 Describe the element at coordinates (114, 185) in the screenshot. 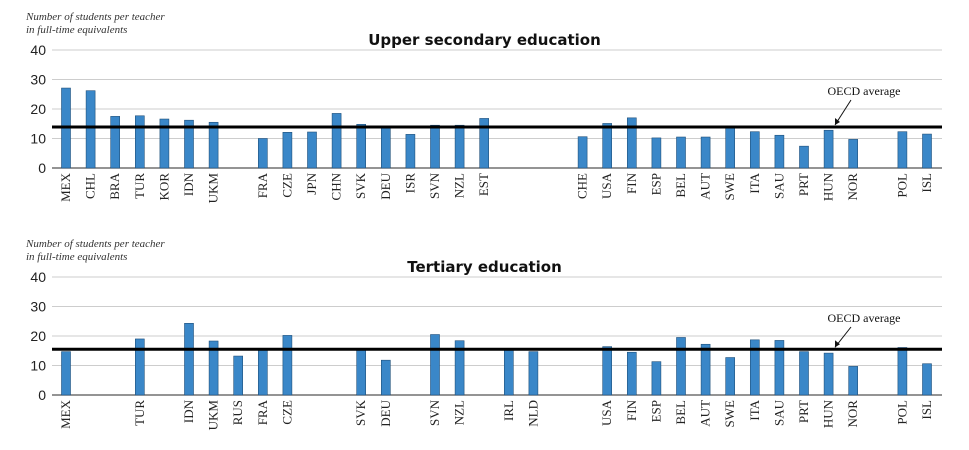

I see `x-tick-label: BRA` at that location.